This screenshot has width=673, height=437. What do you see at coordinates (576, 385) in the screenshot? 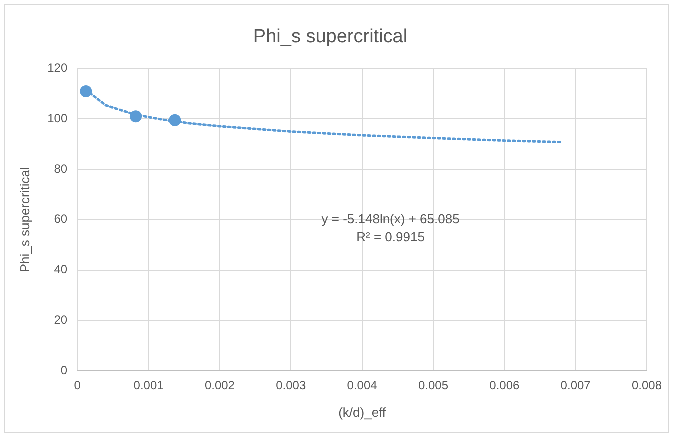
I see `x-tick-label: 0.007` at bounding box center [576, 385].